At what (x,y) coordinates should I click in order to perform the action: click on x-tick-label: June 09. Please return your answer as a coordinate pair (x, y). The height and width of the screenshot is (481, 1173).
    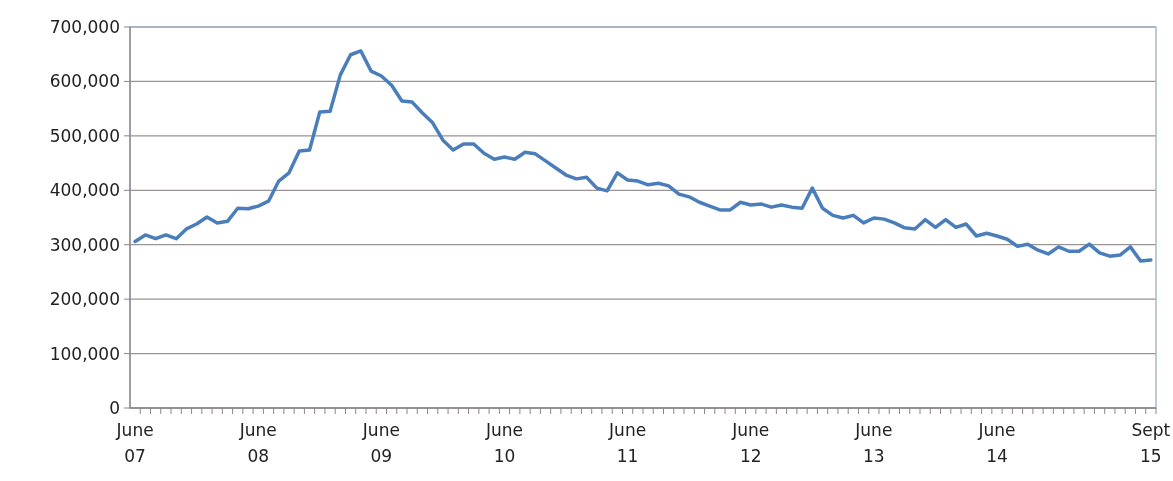
    Looking at the image, I should click on (380, 443).